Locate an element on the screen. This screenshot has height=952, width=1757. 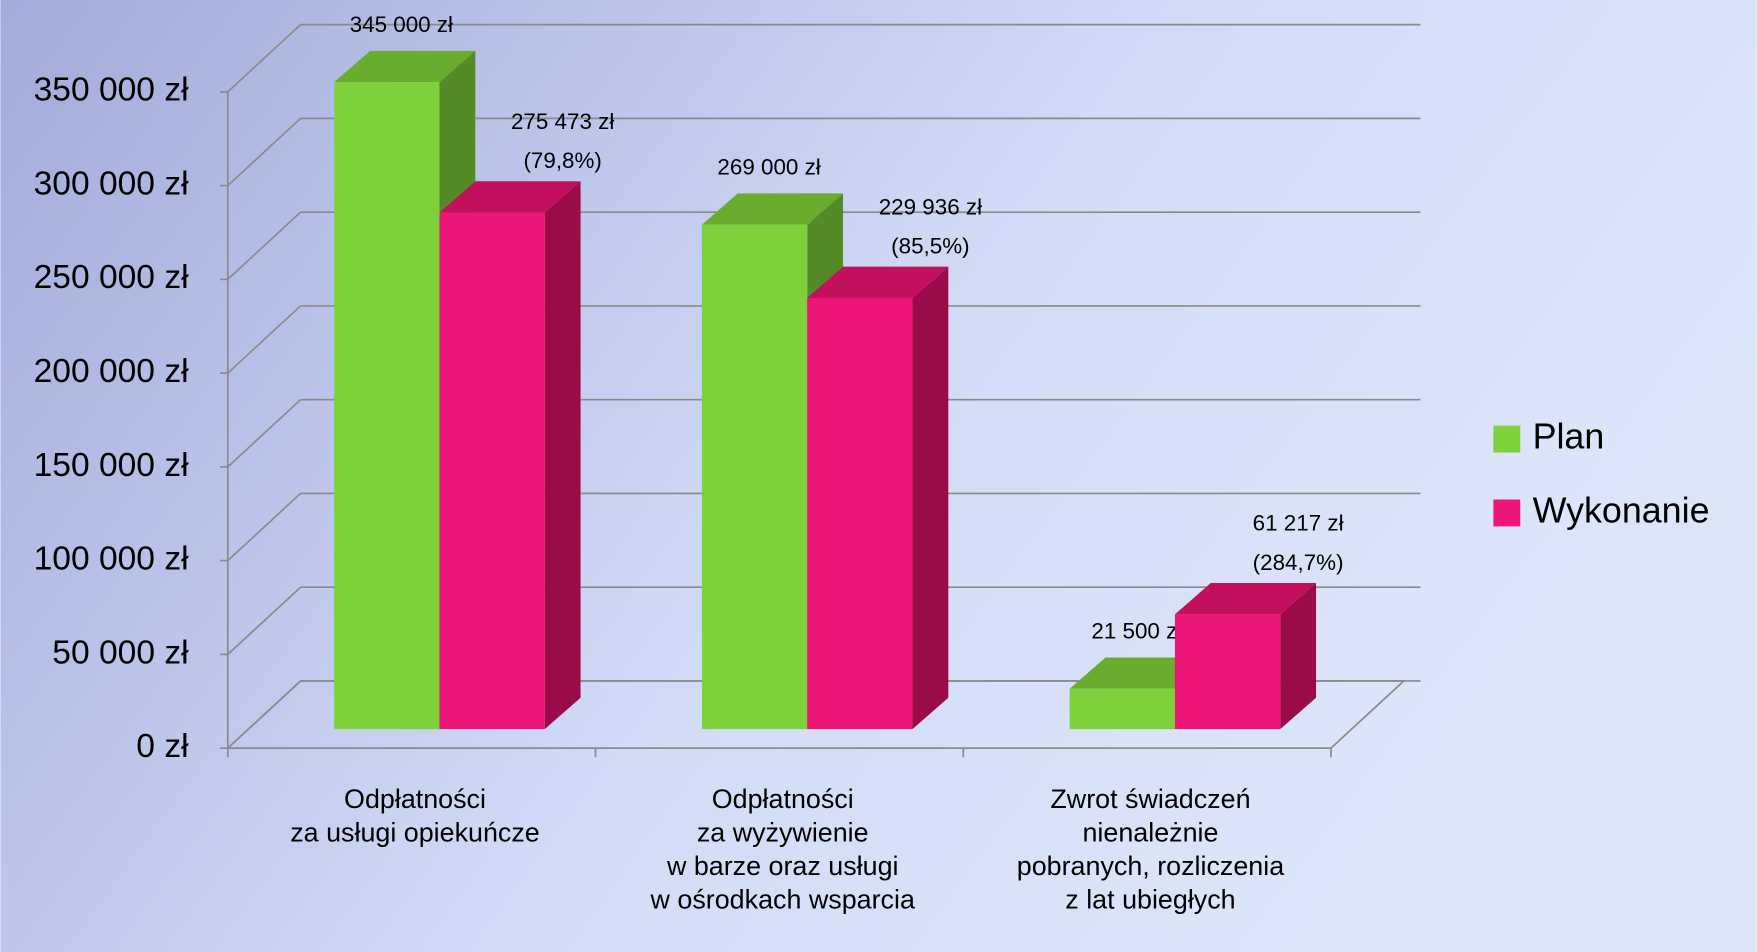
value-label: 21 500 zł is located at coordinates (1136, 631).